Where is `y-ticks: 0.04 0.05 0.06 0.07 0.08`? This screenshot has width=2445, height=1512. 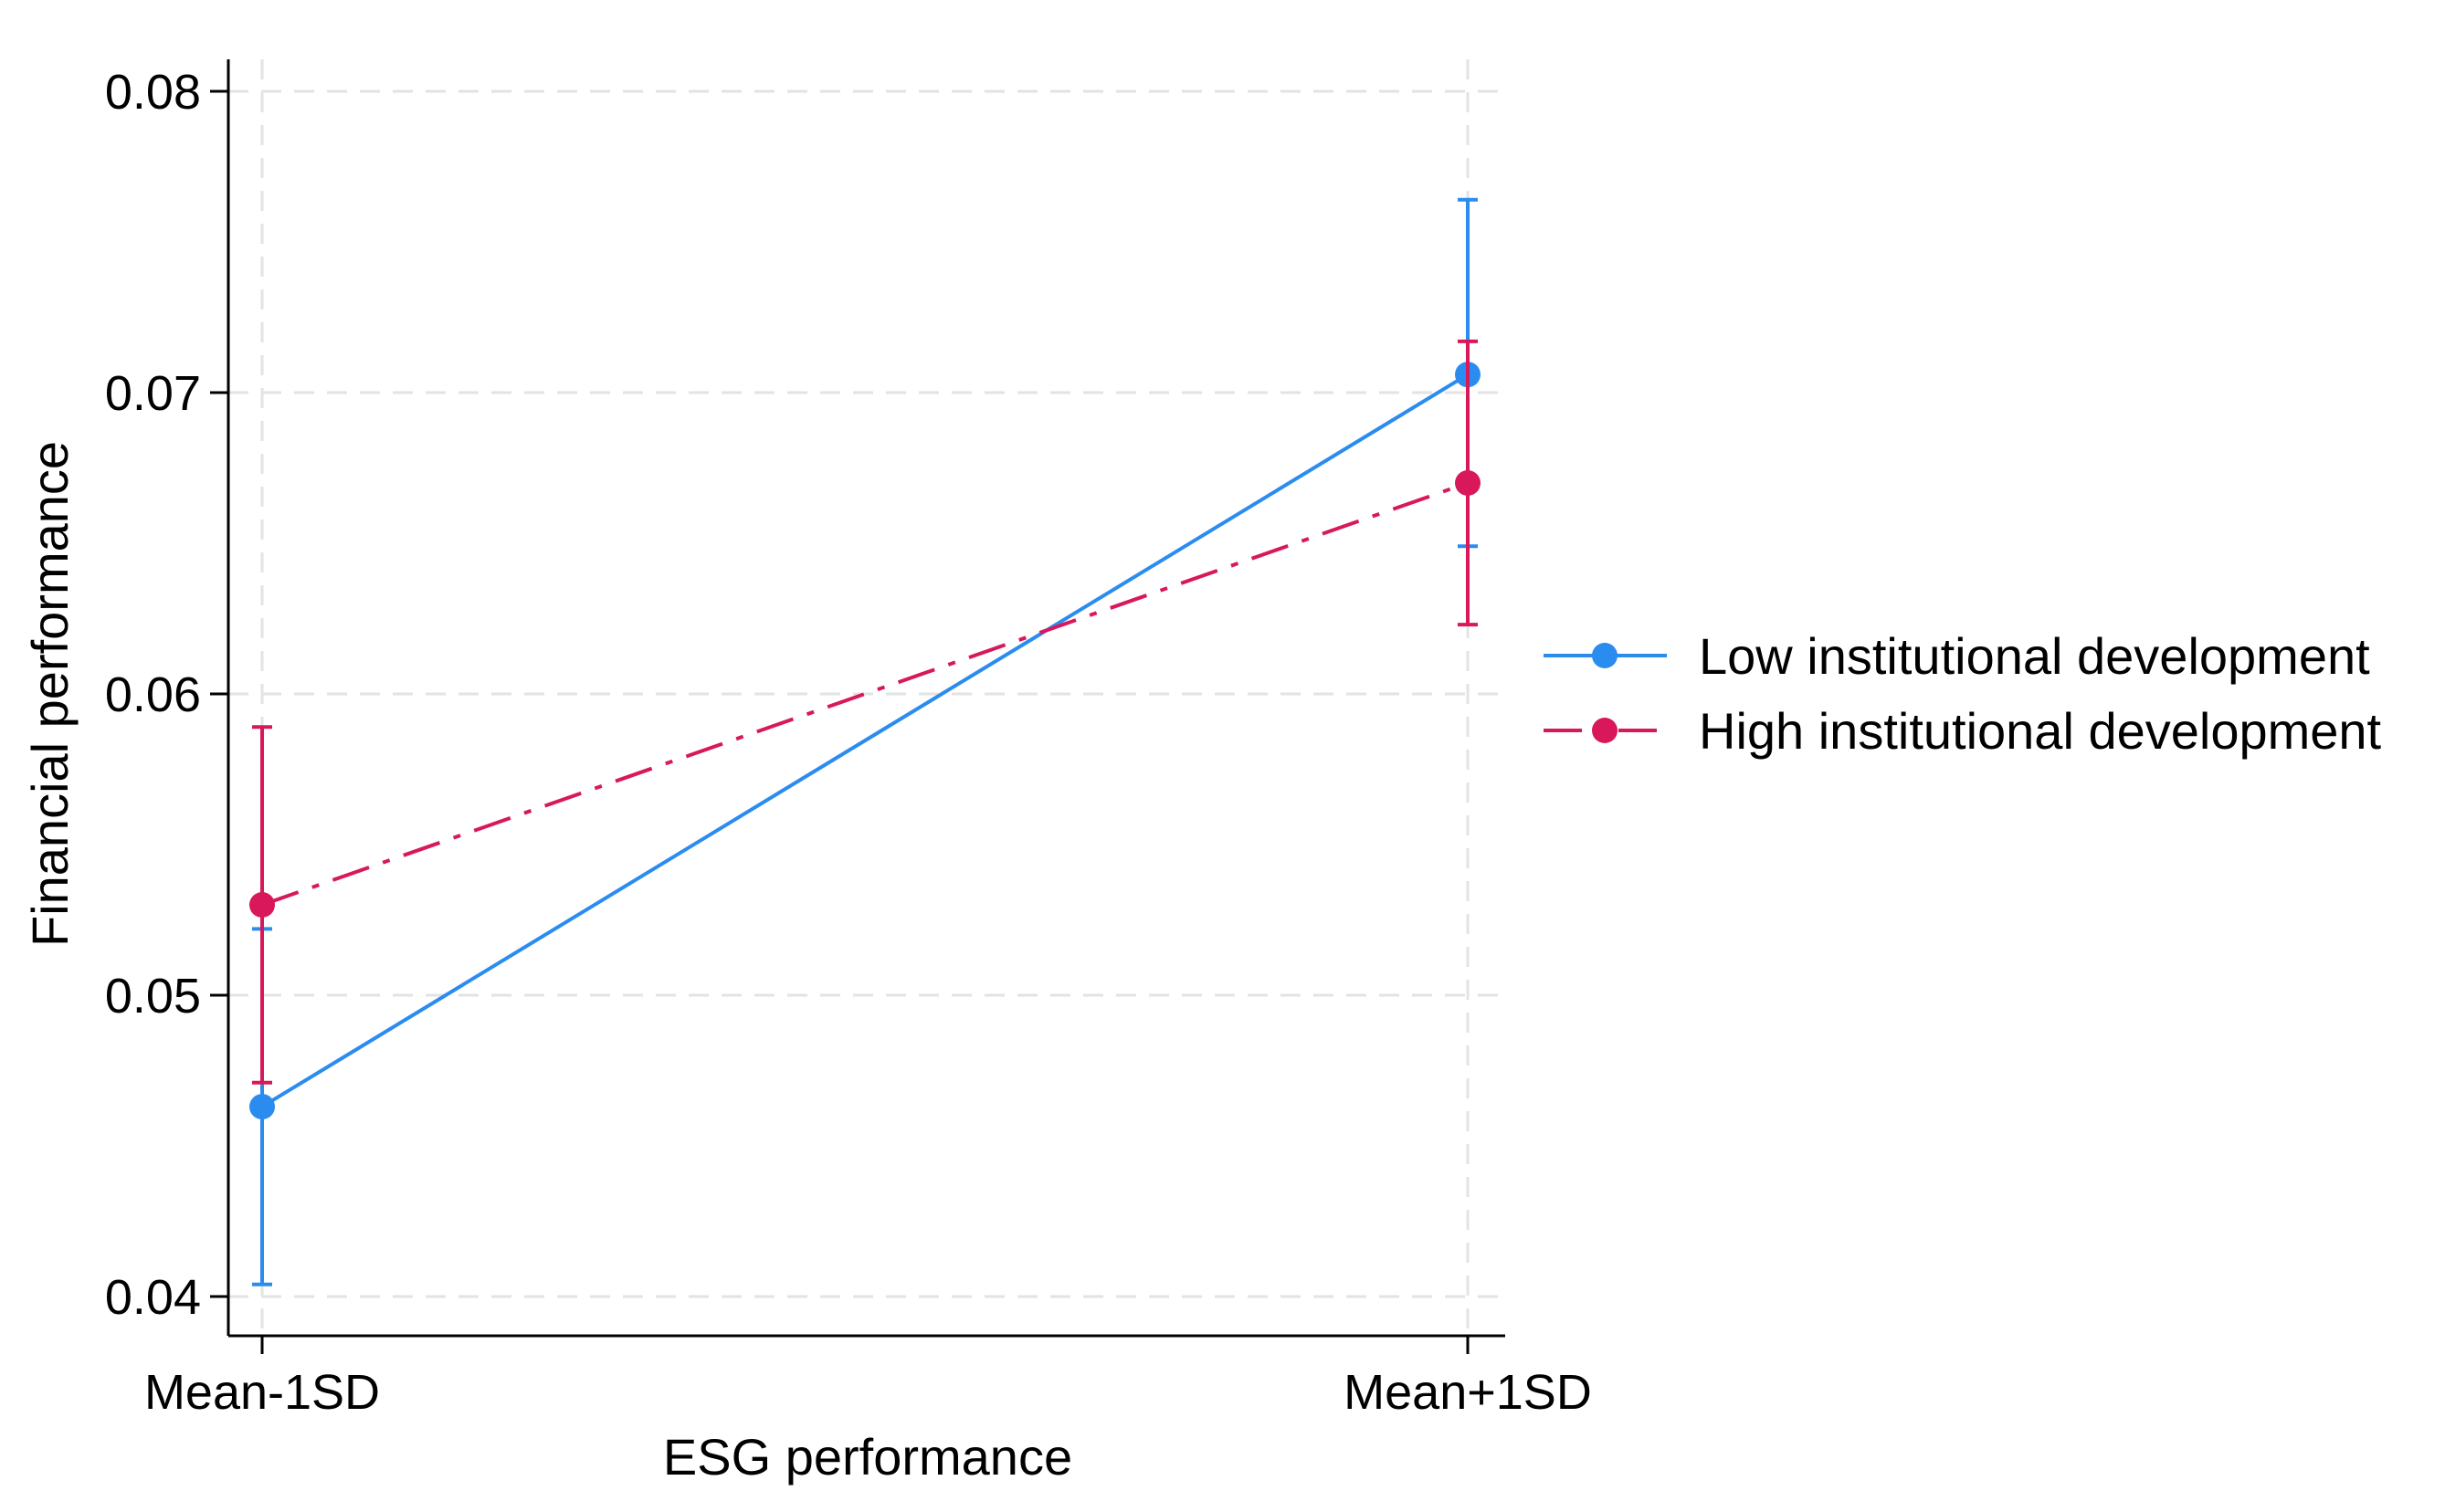
y-ticks: 0.04 0.05 0.06 0.07 0.08 is located at coordinates (167, 695).